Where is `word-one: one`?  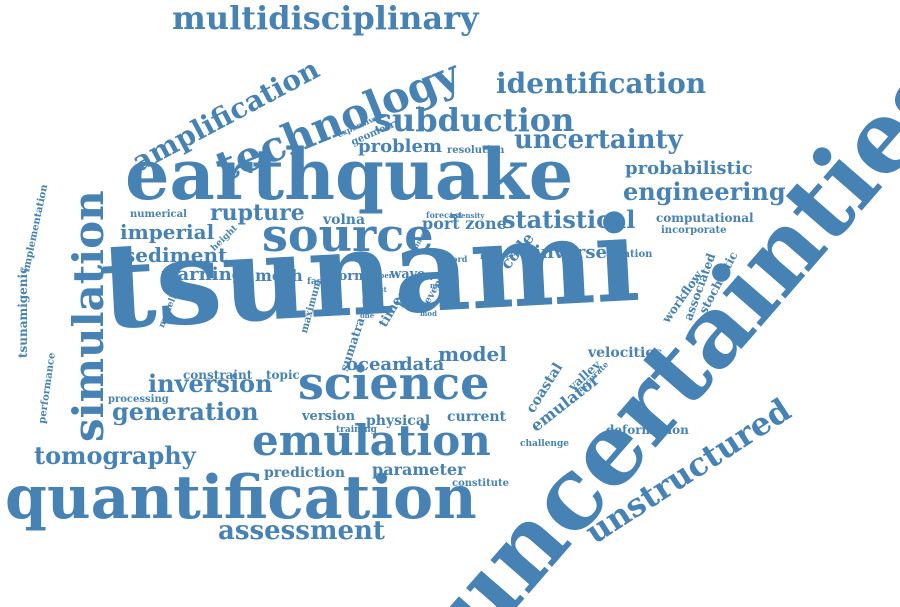
word-one: one is located at coordinates (367, 315).